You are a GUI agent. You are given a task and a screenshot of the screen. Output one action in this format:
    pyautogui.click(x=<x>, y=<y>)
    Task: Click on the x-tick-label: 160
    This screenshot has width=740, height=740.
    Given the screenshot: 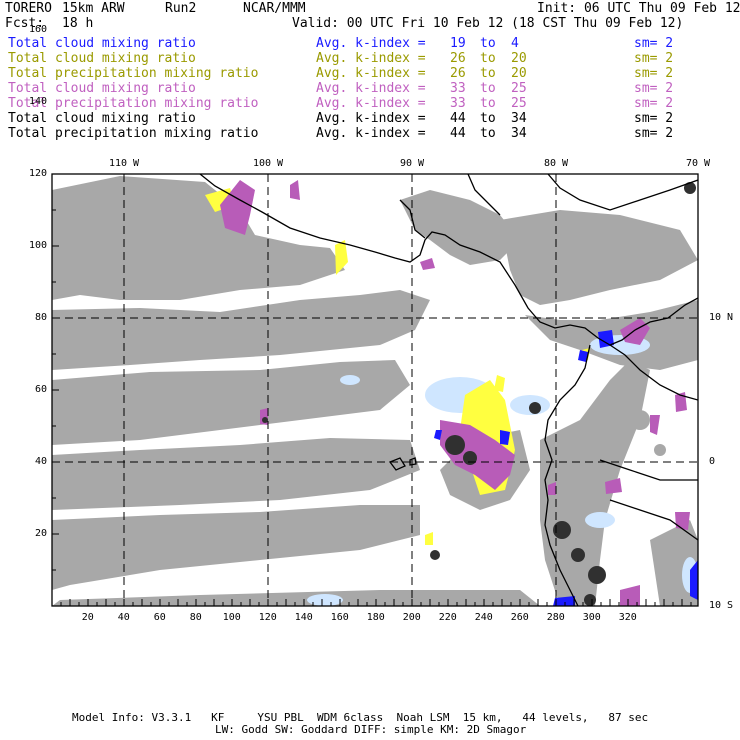 What is the action you would take?
    pyautogui.click(x=339, y=617)
    